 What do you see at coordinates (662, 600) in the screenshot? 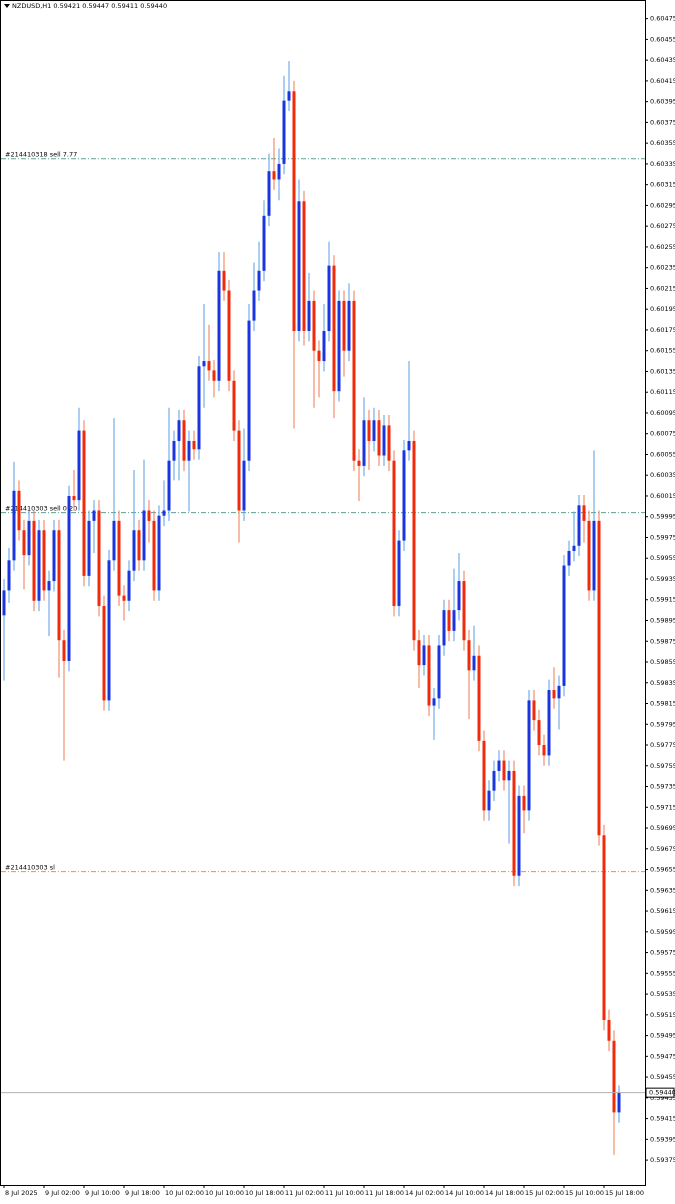
I see `y-tick-label: 0.59915` at bounding box center [662, 600].